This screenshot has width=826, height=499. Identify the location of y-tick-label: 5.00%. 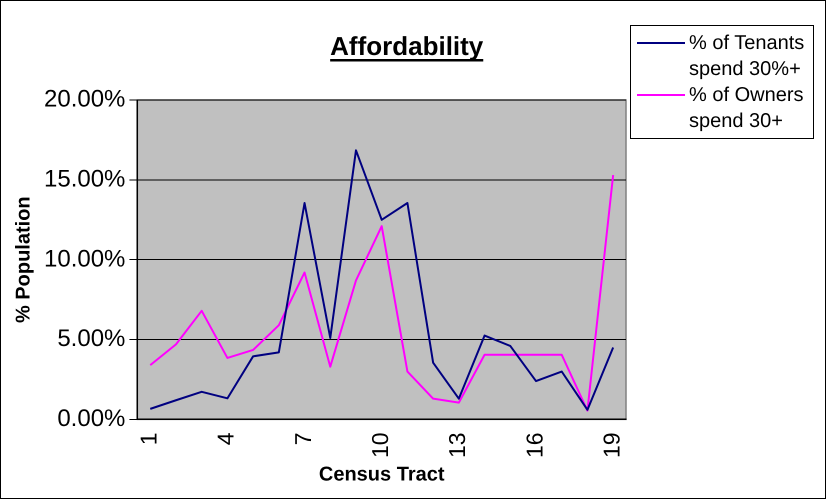
(91, 338).